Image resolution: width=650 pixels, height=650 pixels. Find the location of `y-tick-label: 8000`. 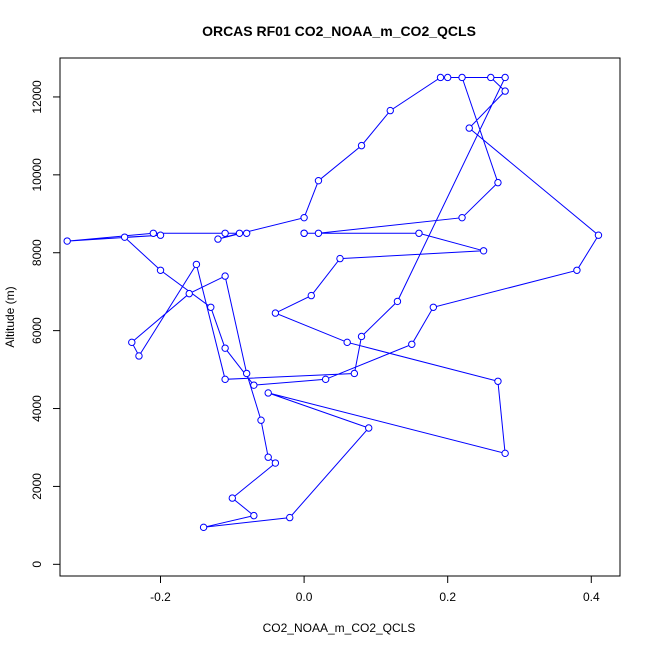

y-tick-label: 8000 is located at coordinates (37, 252).